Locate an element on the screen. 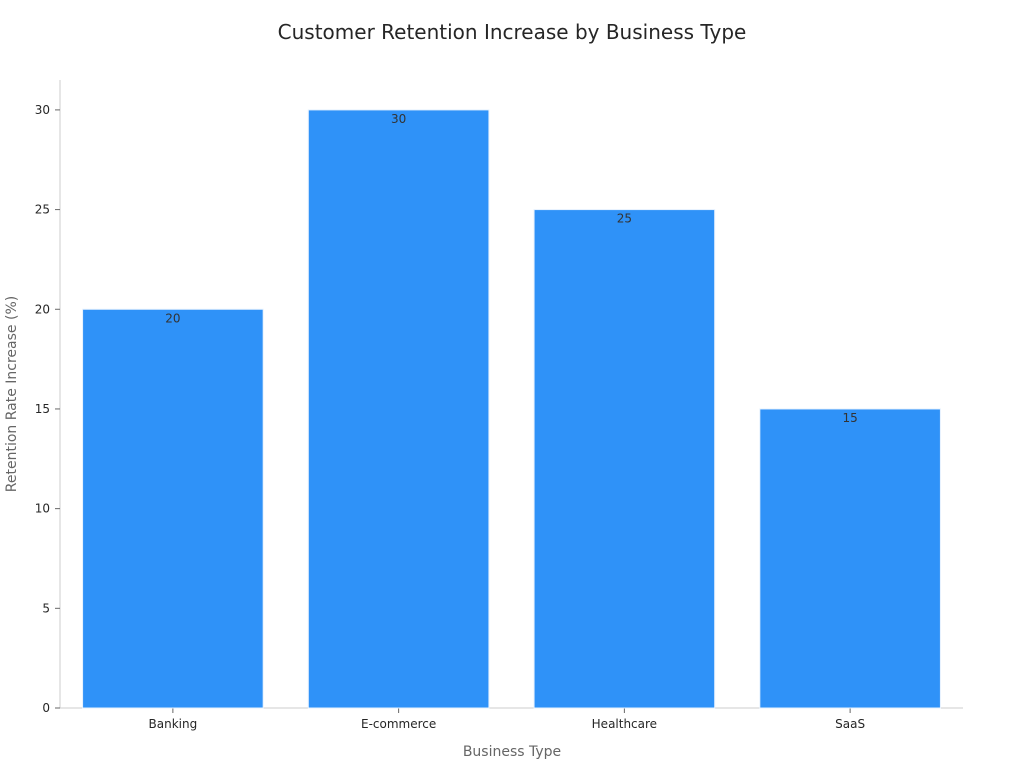 This screenshot has width=1024, height=768. x-tick-label: Banking is located at coordinates (173, 724).